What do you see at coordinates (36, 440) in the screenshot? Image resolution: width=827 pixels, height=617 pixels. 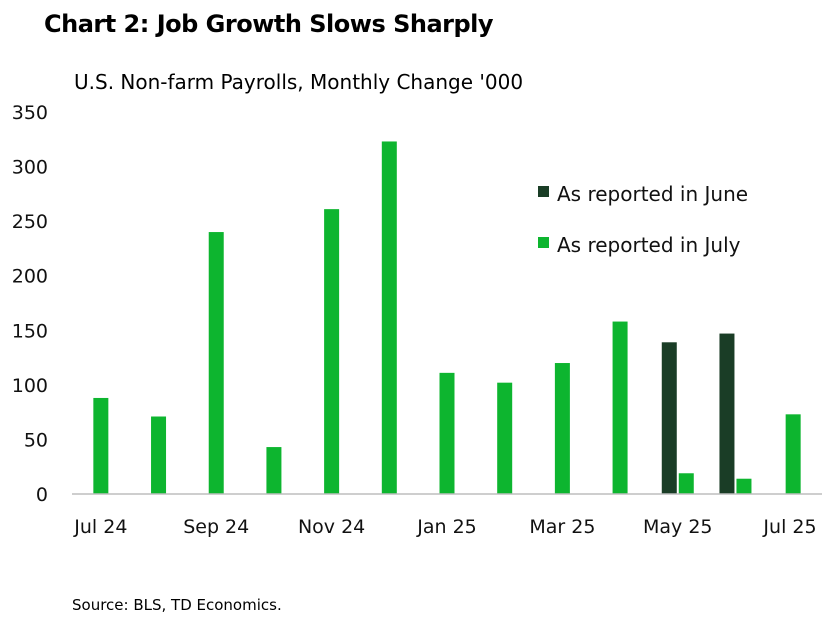 I see `y-tick-label: 50` at bounding box center [36, 440].